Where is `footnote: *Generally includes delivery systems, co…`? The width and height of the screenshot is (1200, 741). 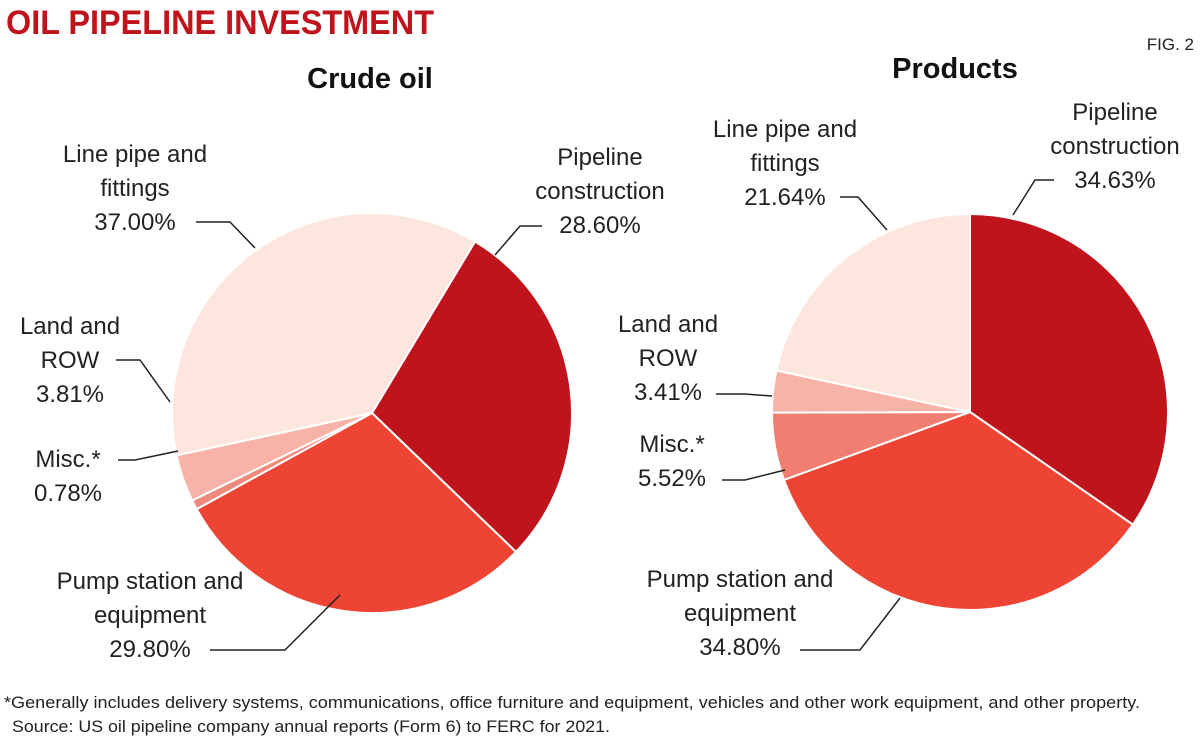 footnote: *Generally includes delivery systems, co… is located at coordinates (572, 702).